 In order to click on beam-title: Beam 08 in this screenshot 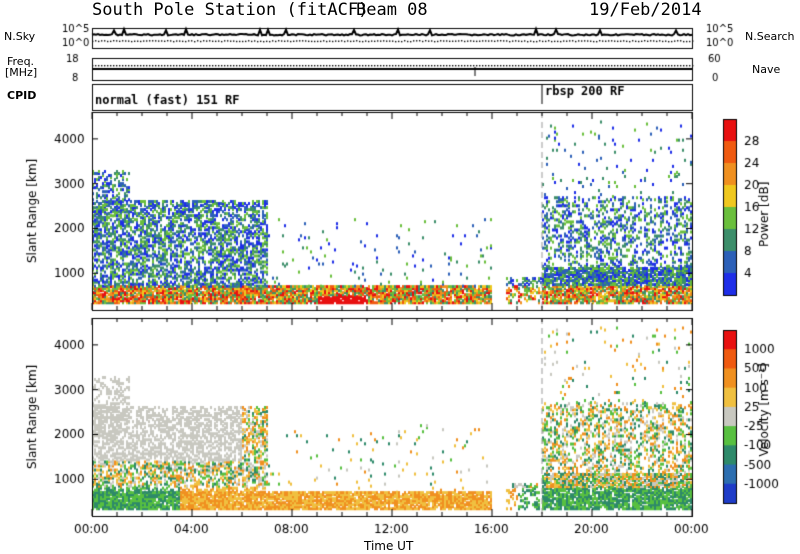, I will do `click(392, 10)`.